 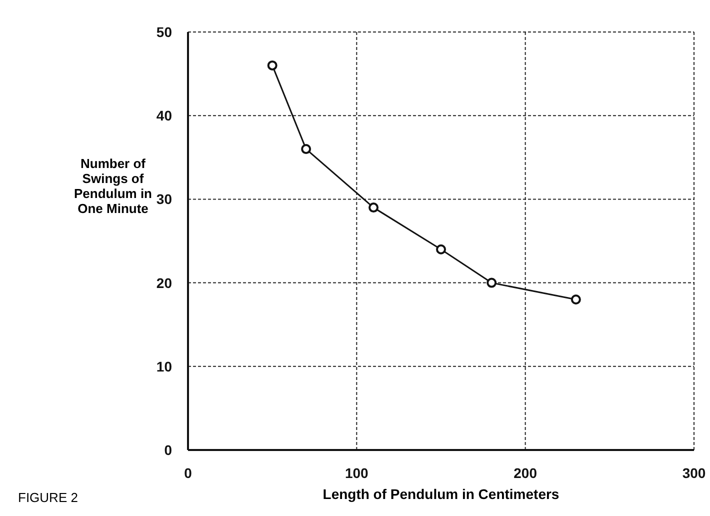 I want to click on y-tick-label: 10, so click(x=164, y=366).